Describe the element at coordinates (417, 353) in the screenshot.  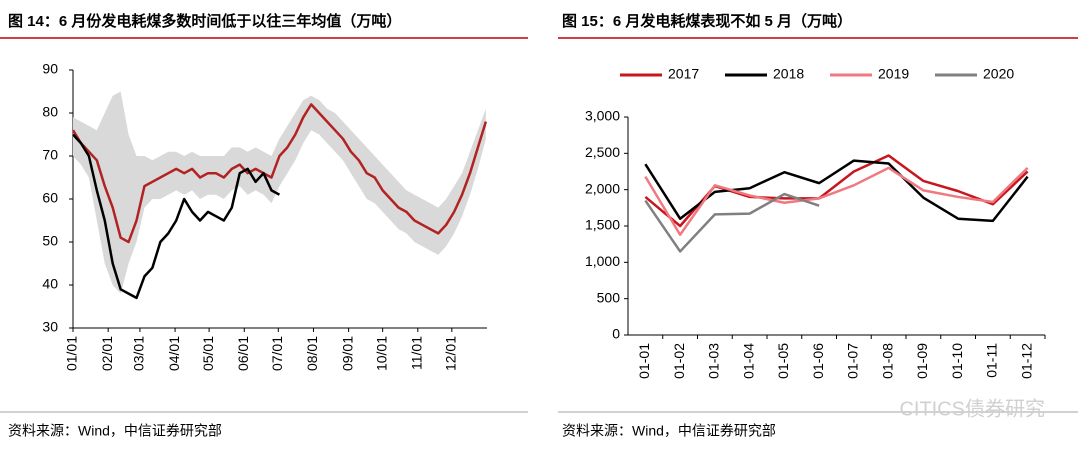
I see `x-tick-label: 11/01` at that location.